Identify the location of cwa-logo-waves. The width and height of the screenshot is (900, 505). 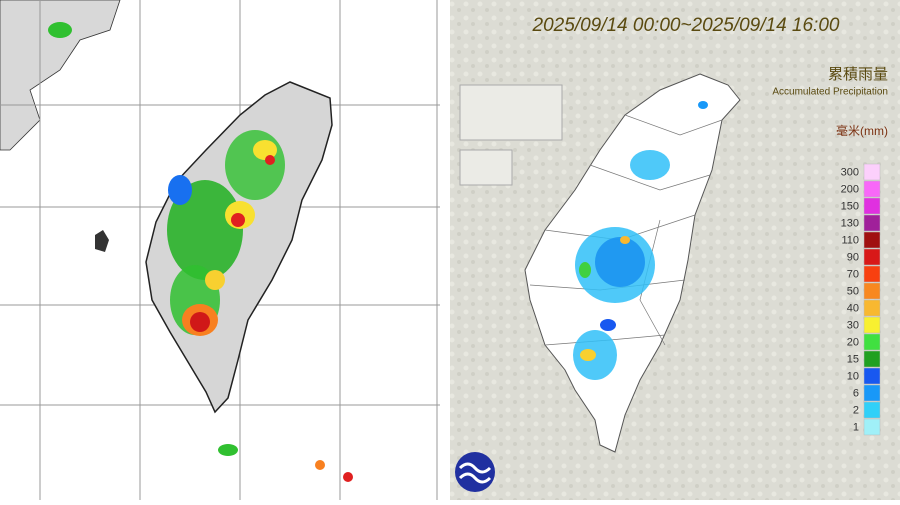
(475, 473).